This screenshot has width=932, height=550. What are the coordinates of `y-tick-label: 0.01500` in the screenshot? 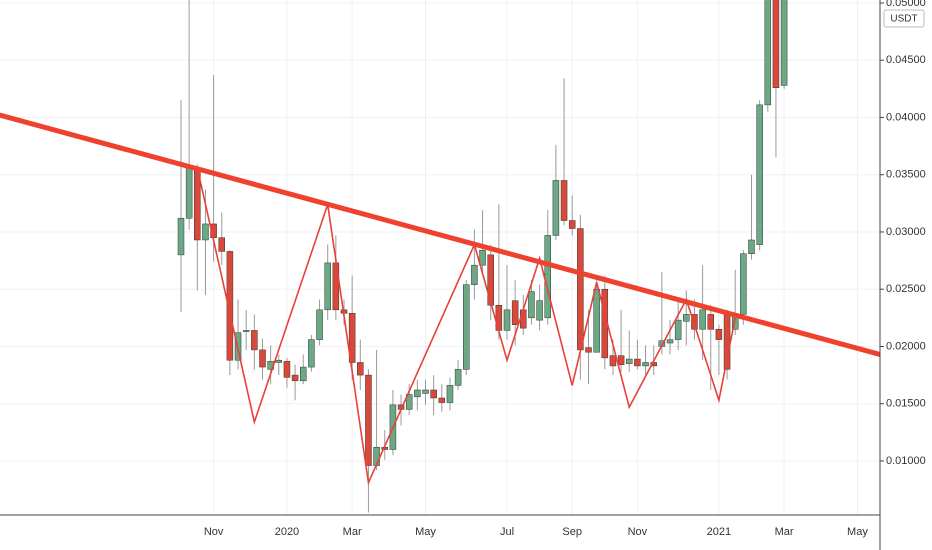 It's located at (906, 404).